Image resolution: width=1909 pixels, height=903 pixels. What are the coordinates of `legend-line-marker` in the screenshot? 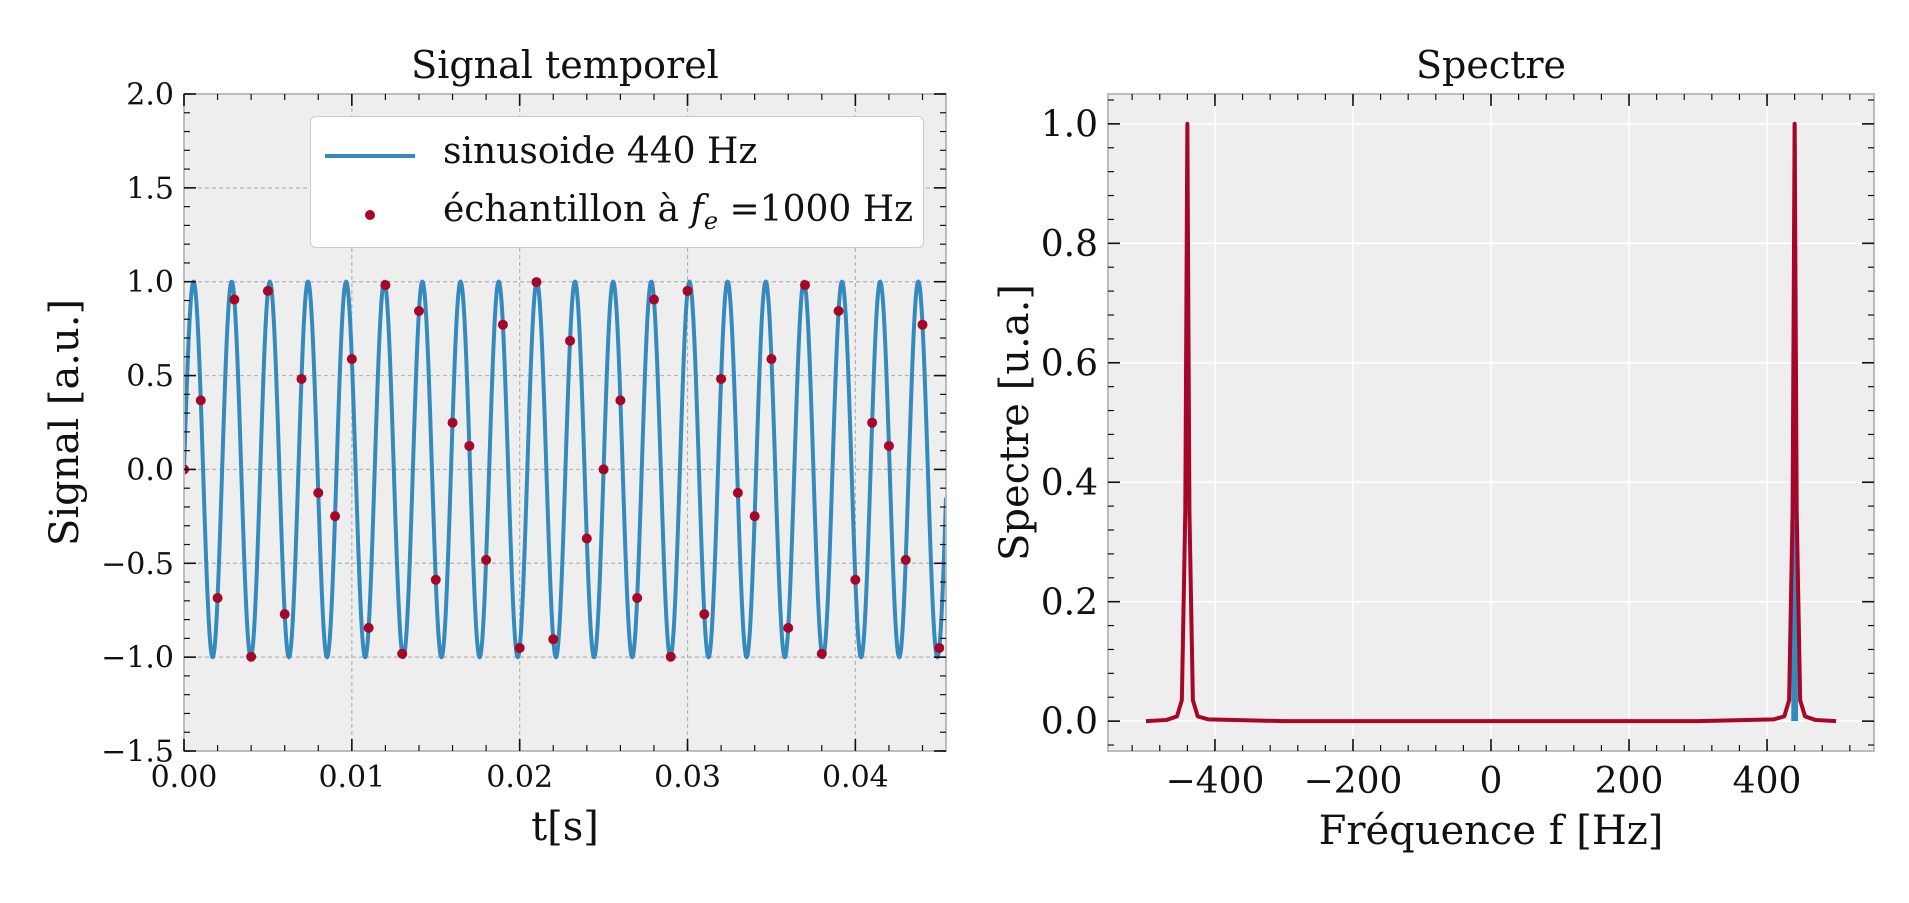 It's located at (370, 156).